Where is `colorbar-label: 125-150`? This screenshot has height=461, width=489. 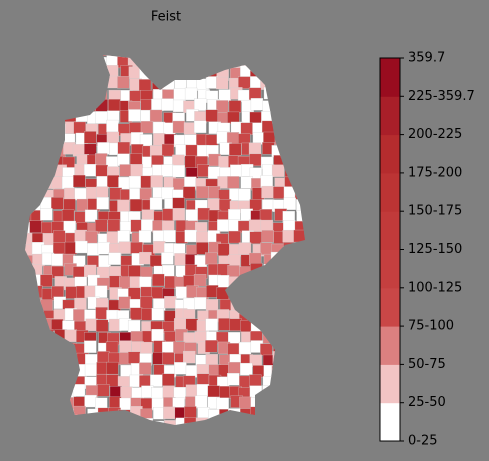
colorbar-label: 125-150 is located at coordinates (435, 249).